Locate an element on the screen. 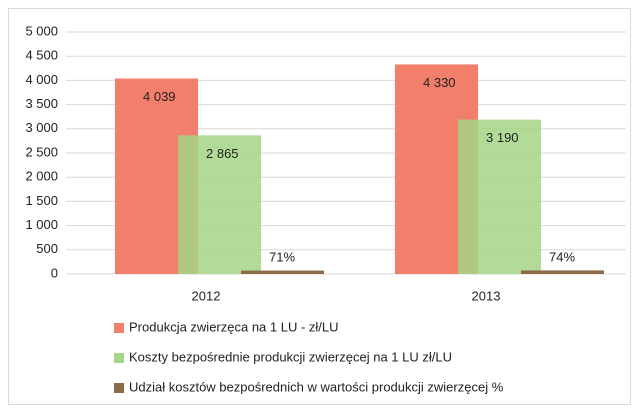 The width and height of the screenshot is (638, 410). data-label: 2 865 is located at coordinates (222, 153).